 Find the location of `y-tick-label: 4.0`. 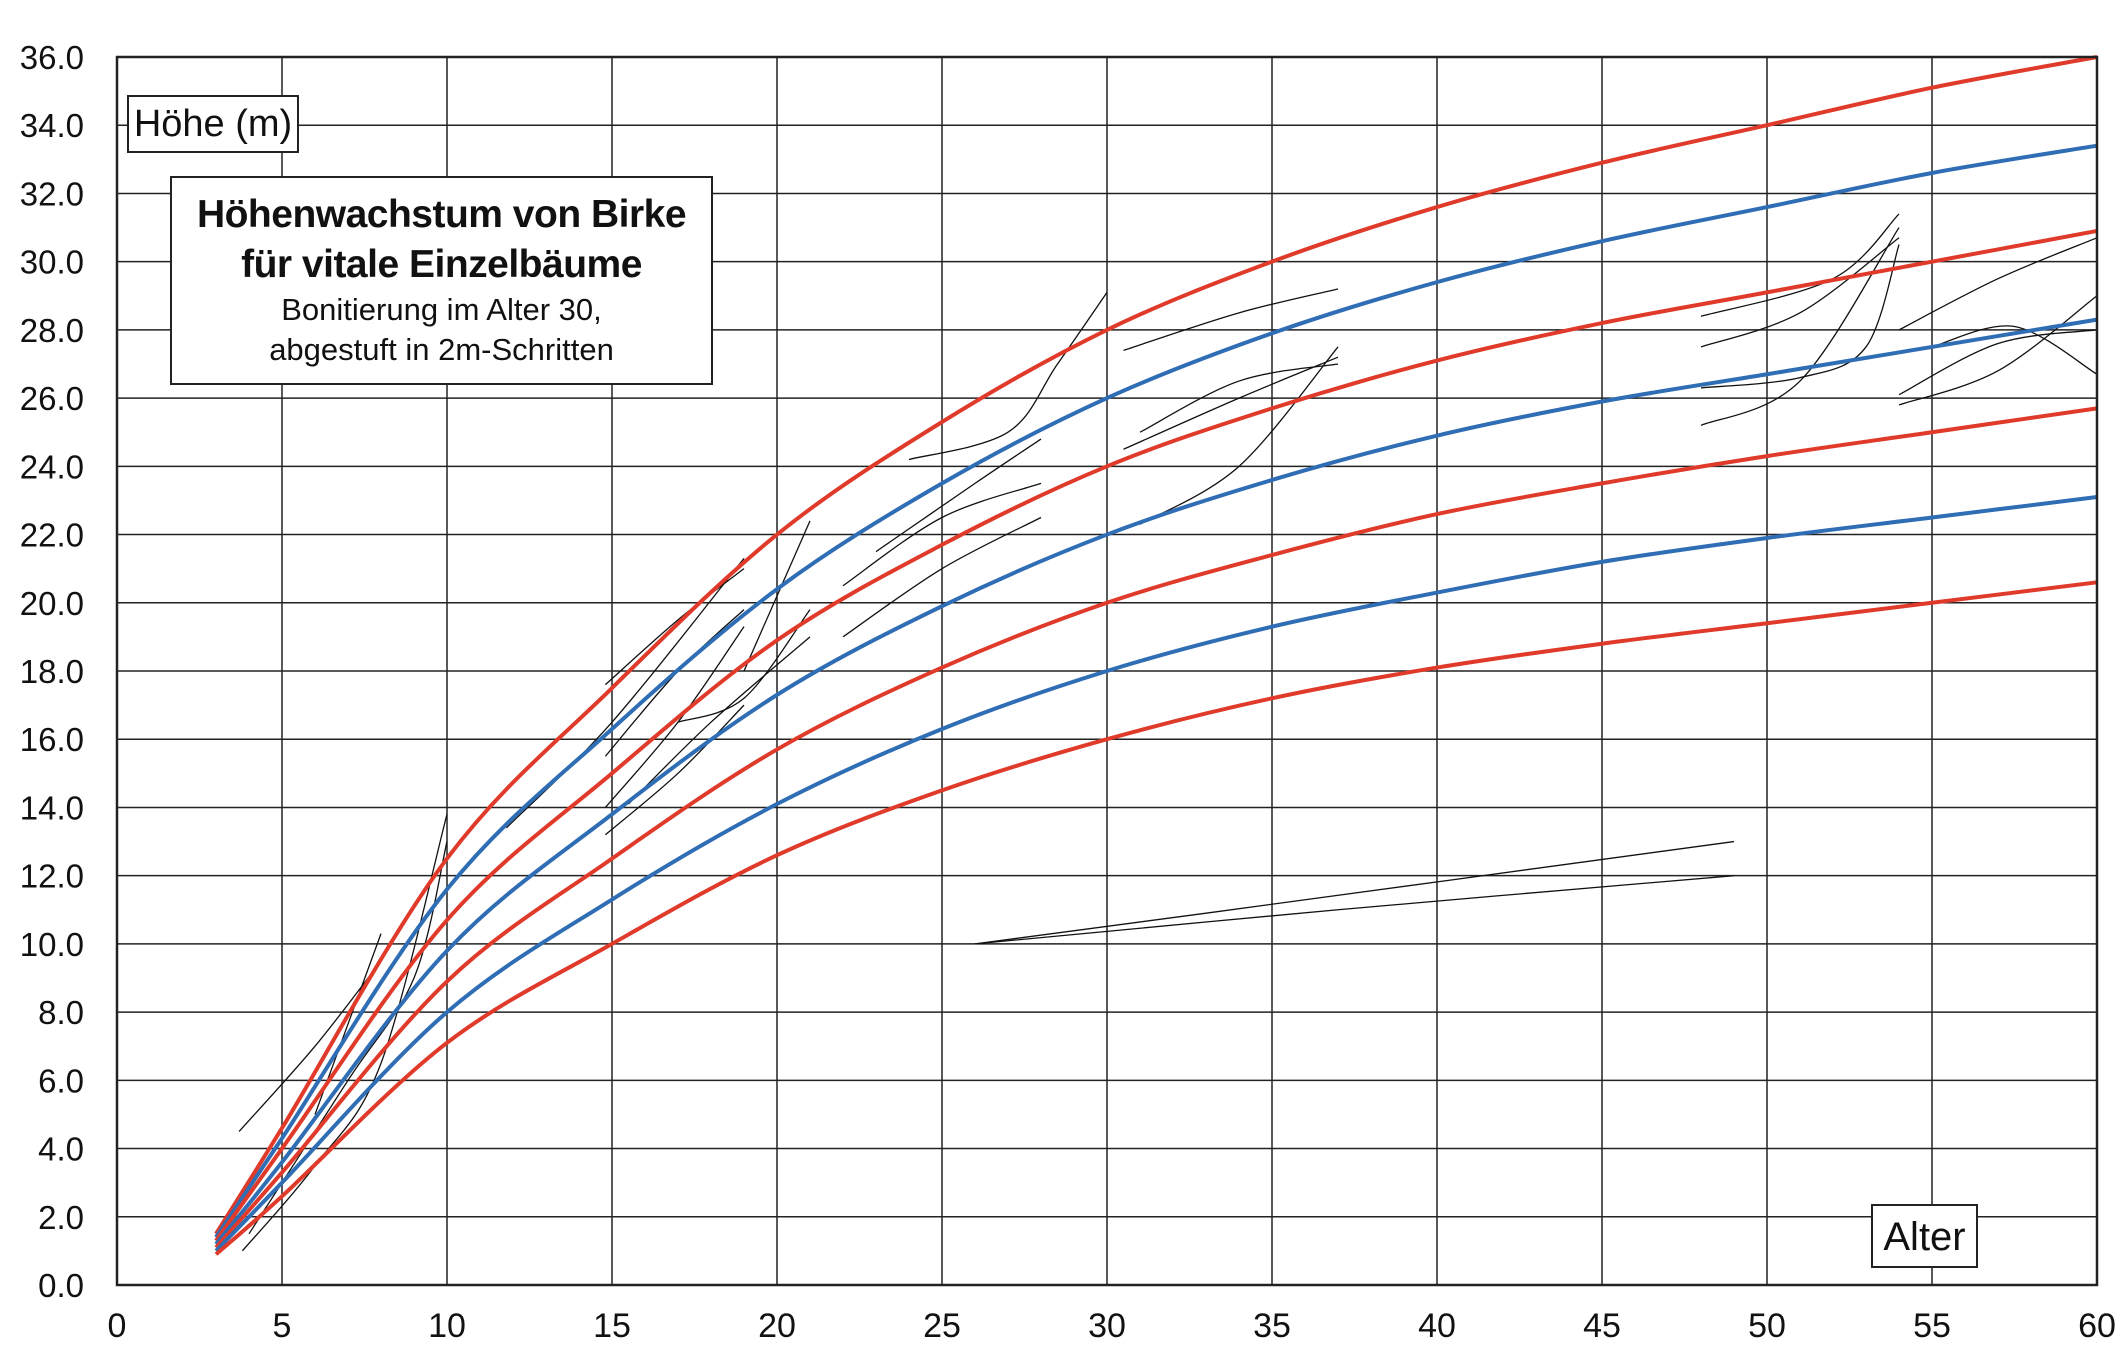

y-tick-label: 4.0 is located at coordinates (61, 1149).